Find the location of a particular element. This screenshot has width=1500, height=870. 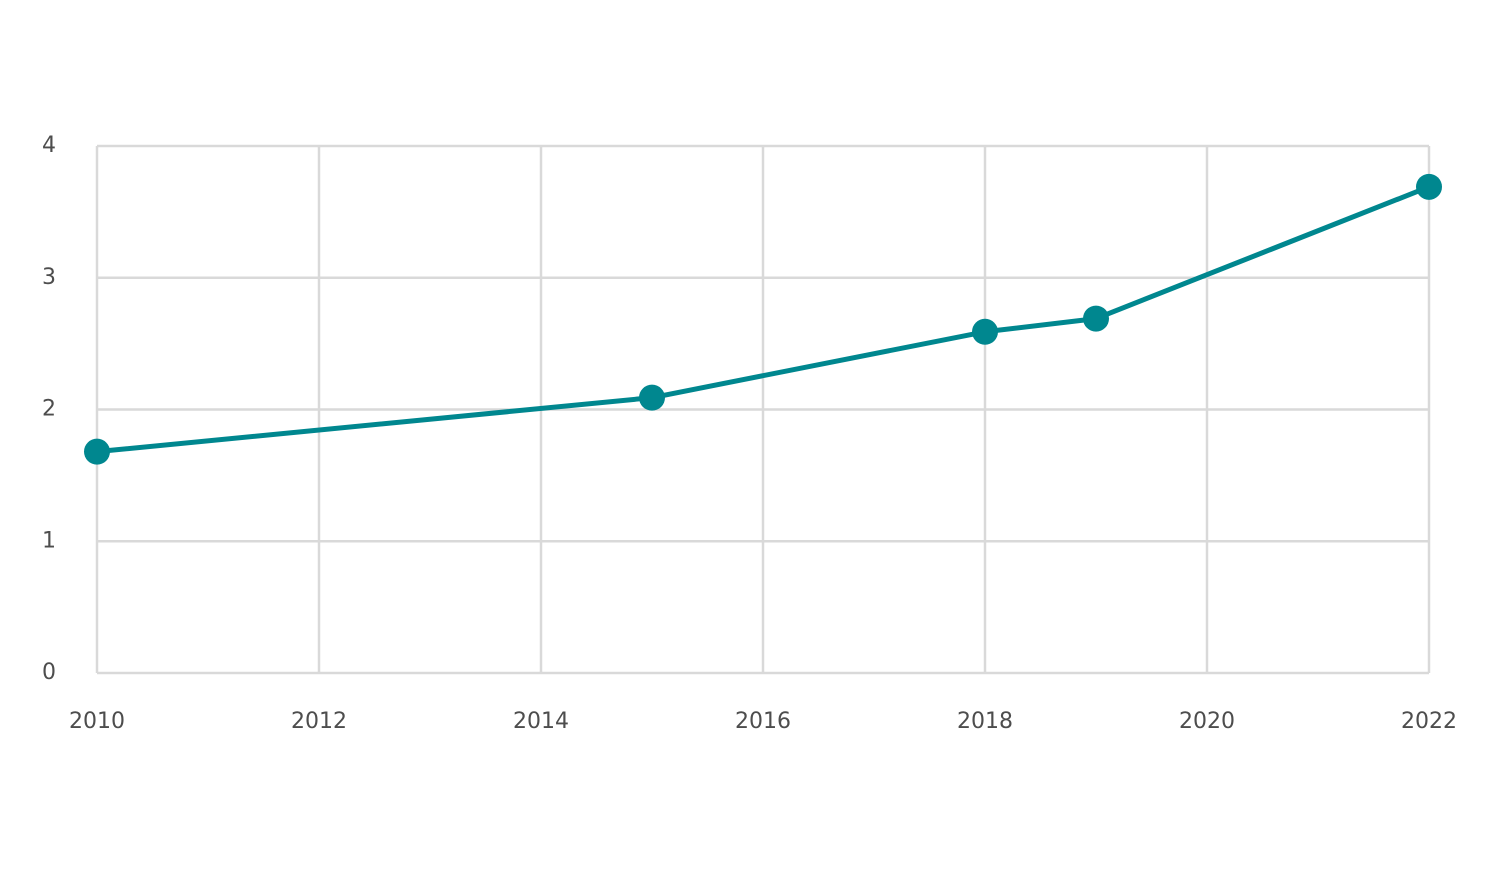

y-axis-ticks: 0 1 2 3 4 is located at coordinates (49, 409).